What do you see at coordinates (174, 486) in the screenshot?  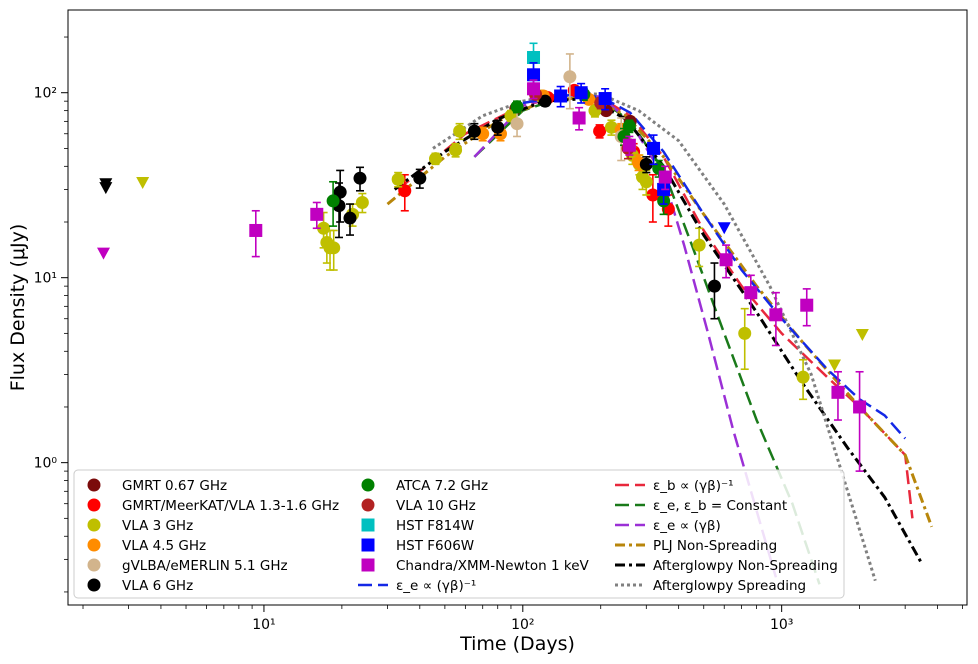 I see `legend-label: GMRT 0.67 GHz` at bounding box center [174, 486].